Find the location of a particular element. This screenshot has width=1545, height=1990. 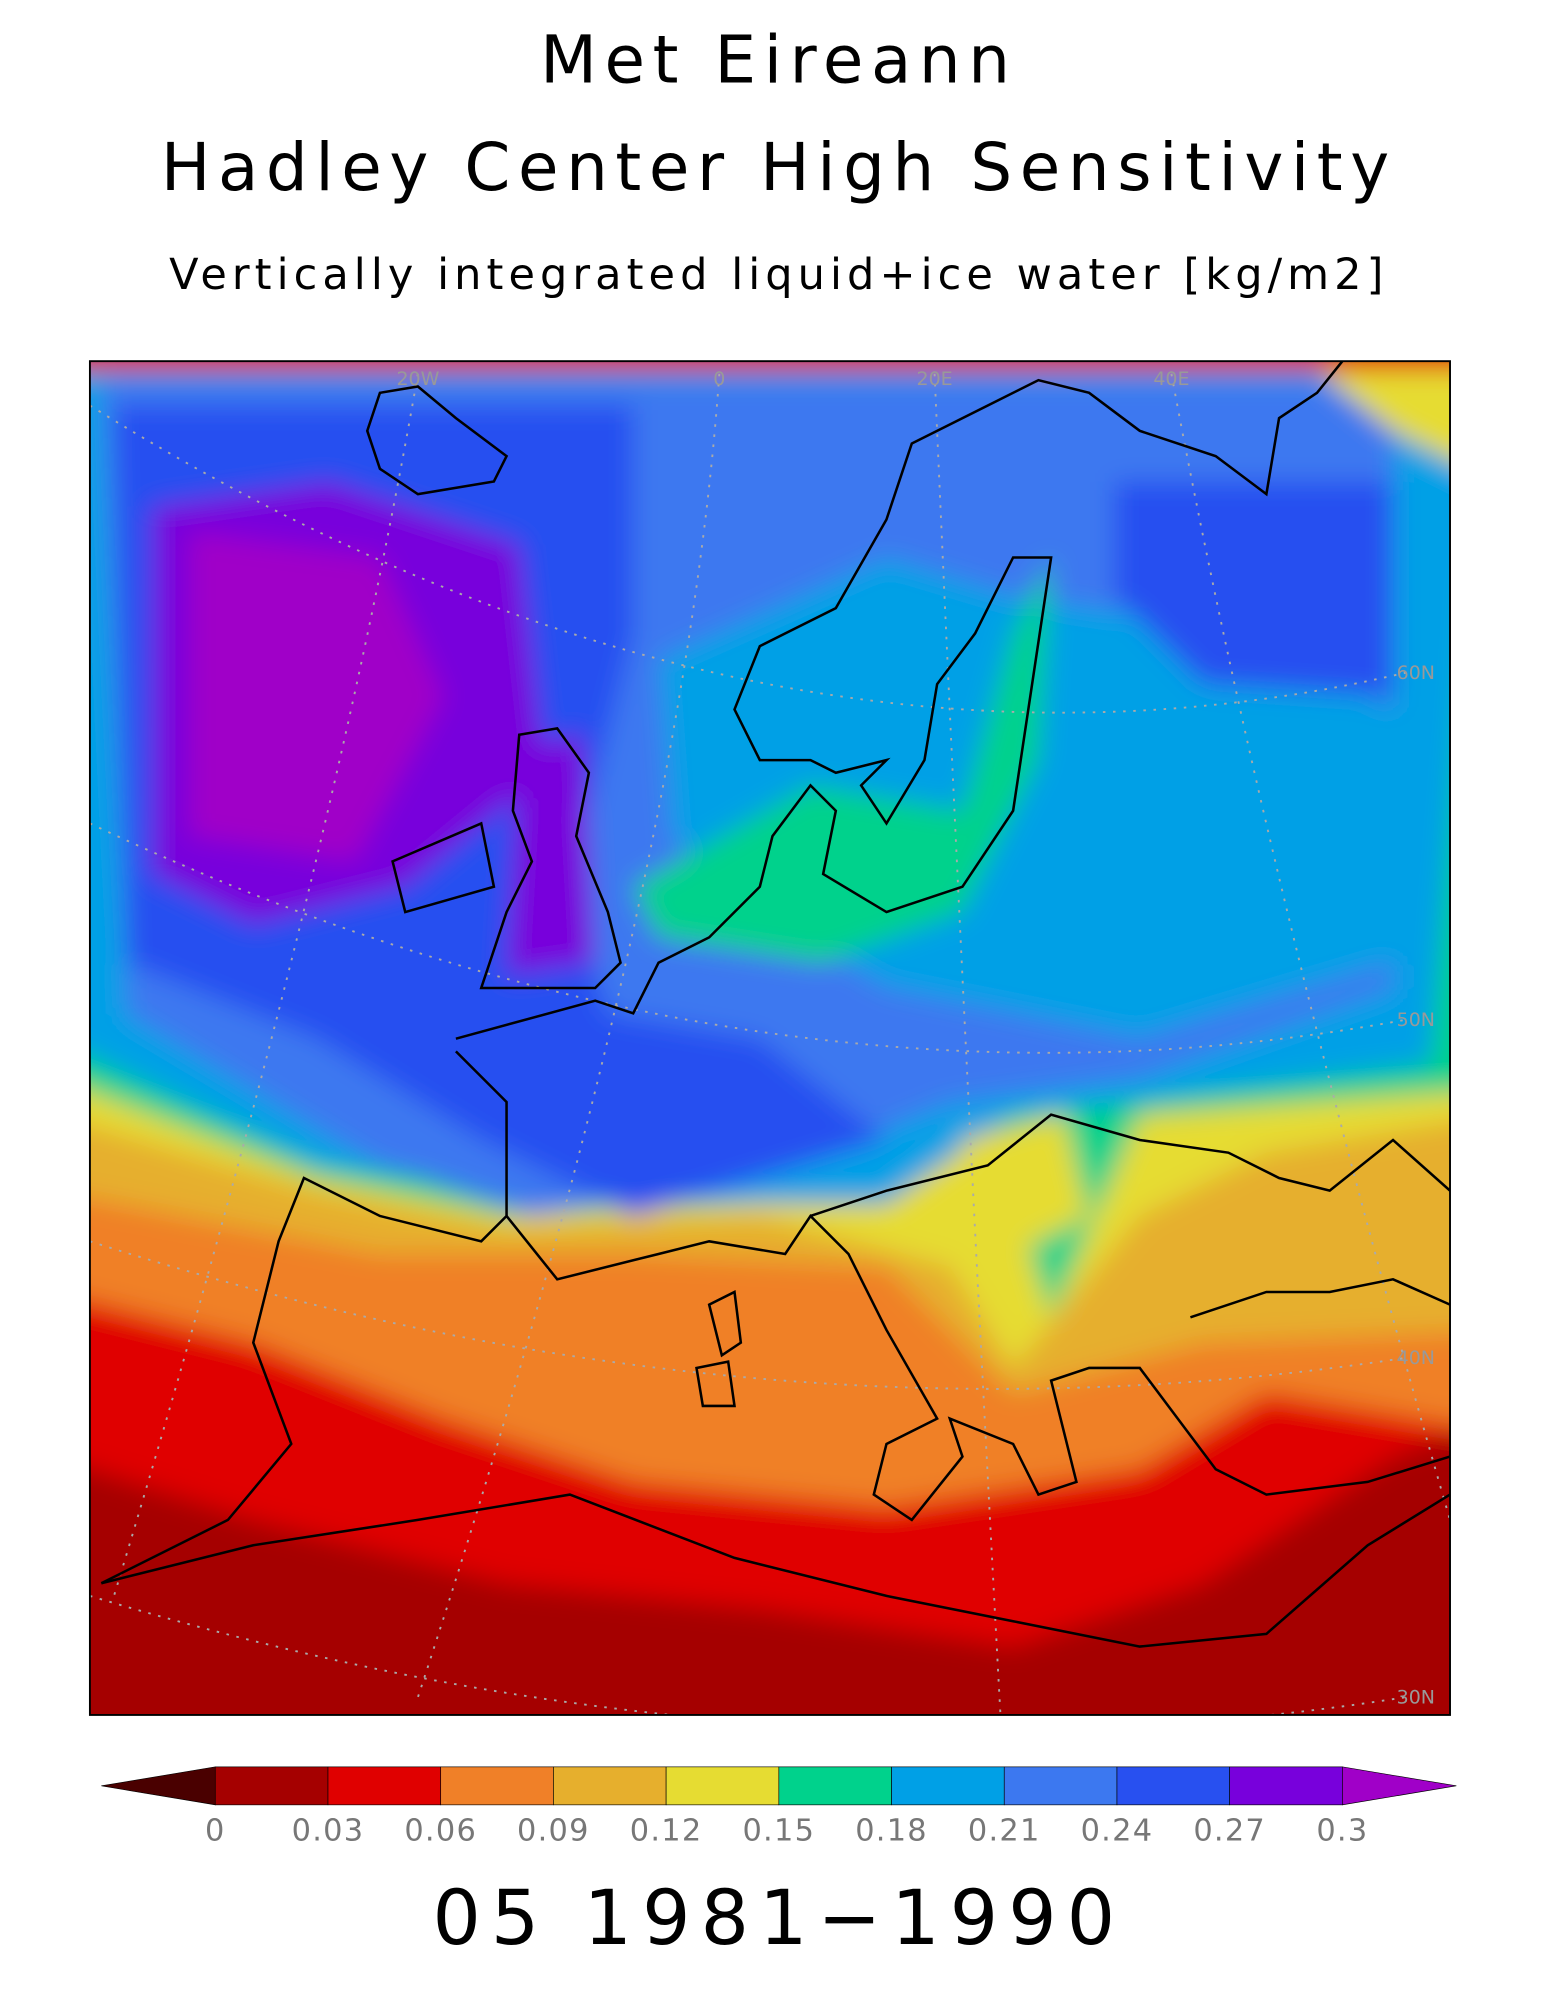

colorbar-tick-label: 0.03 is located at coordinates (328, 1830).